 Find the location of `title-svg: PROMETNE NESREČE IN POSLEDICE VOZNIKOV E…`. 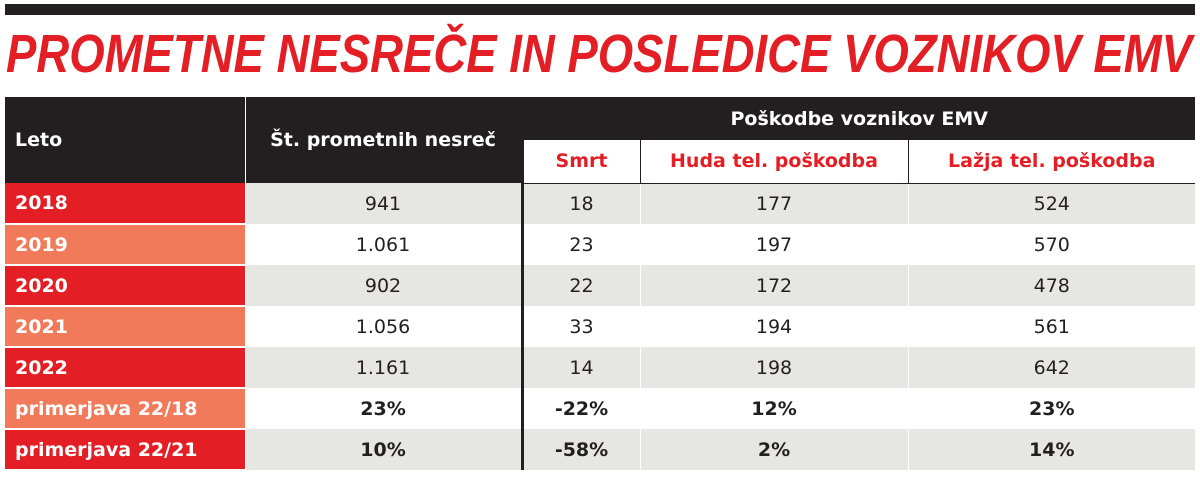

title-svg: PROMETNE NESREČE IN POSLEDICE VOZNIKOV E… is located at coordinates (600, 53).